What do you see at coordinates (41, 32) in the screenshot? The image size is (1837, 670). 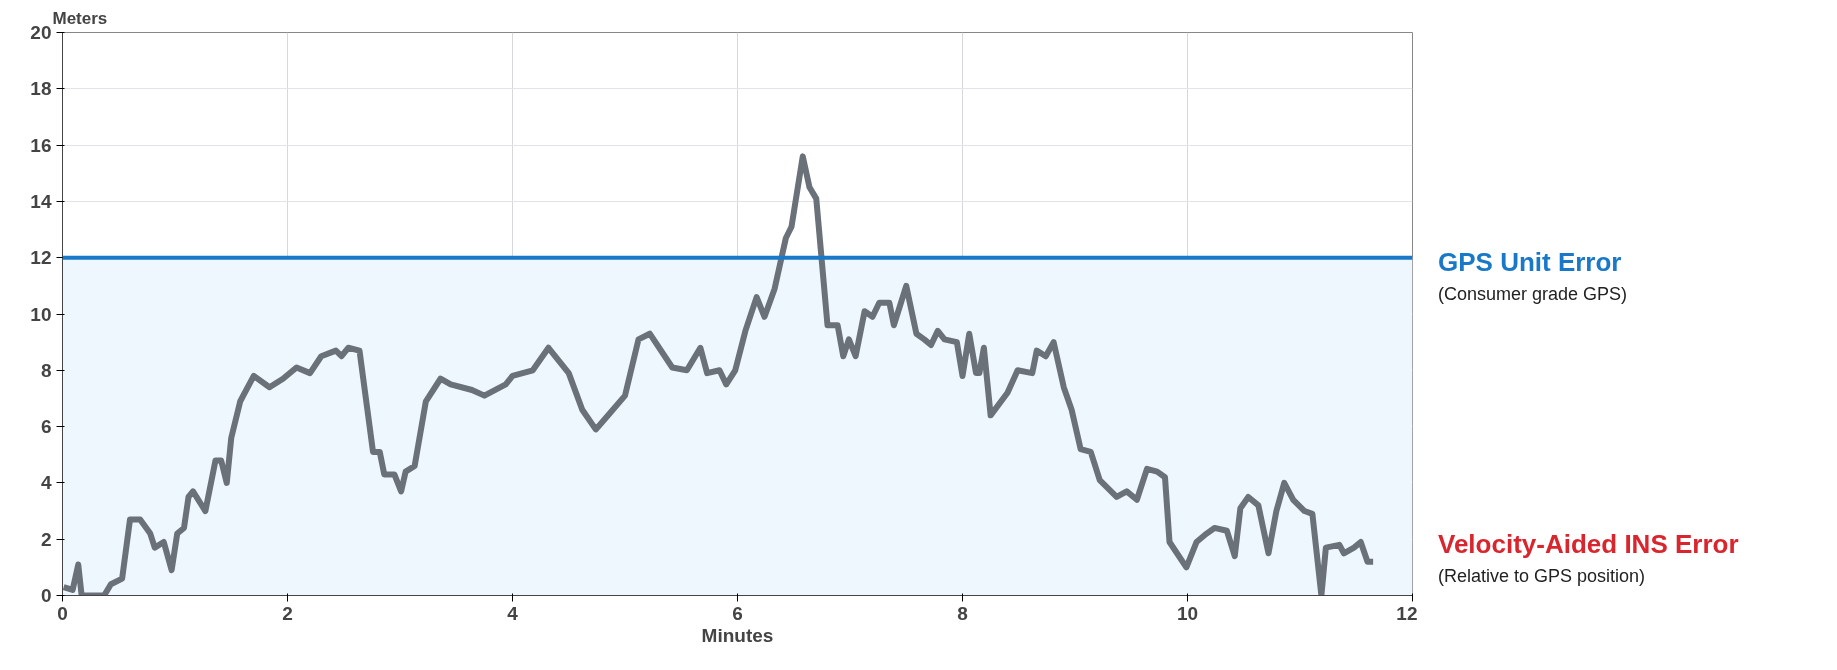 I see `y-tick-label: 20` at bounding box center [41, 32].